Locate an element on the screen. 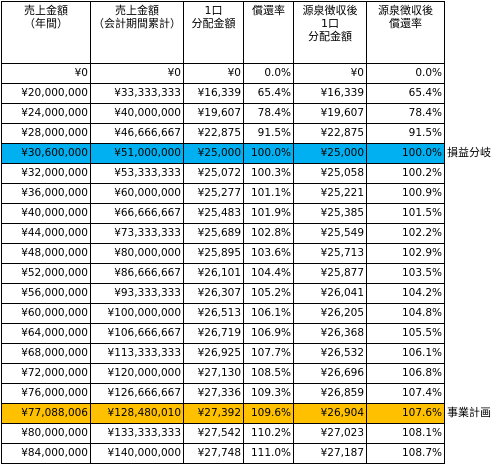  table-cell: ¥25,058 is located at coordinates (330, 173).